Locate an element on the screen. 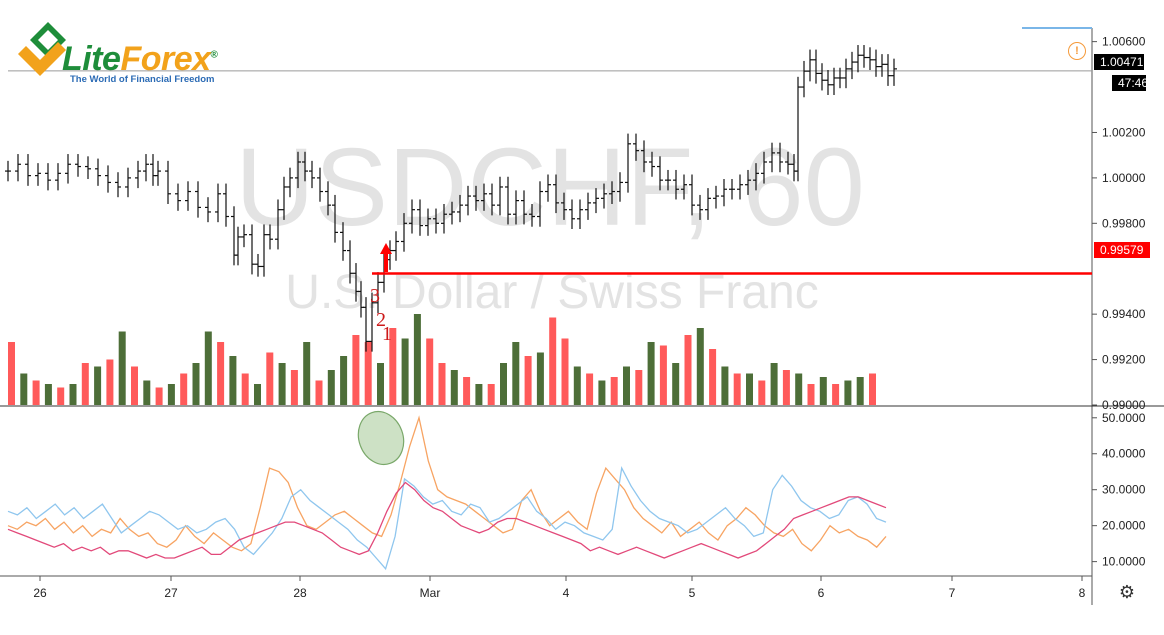  gear-icon: ⚙ is located at coordinates (1127, 592).